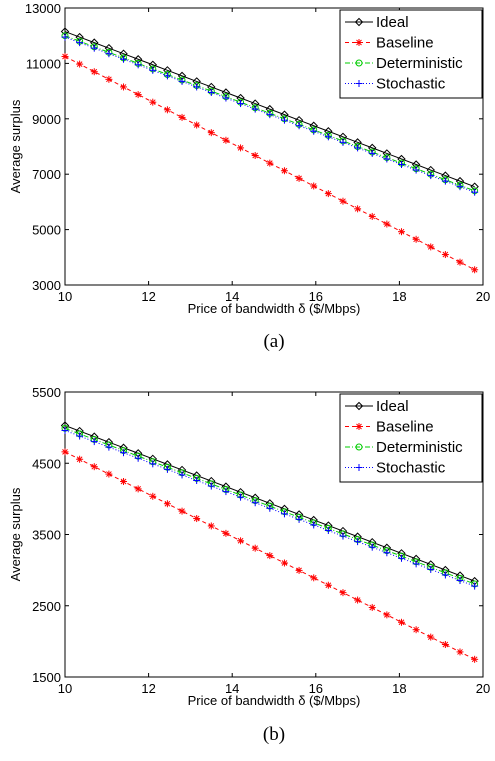  What do you see at coordinates (43, 8) in the screenshot?
I see `y-tick-label: 13000` at bounding box center [43, 8].